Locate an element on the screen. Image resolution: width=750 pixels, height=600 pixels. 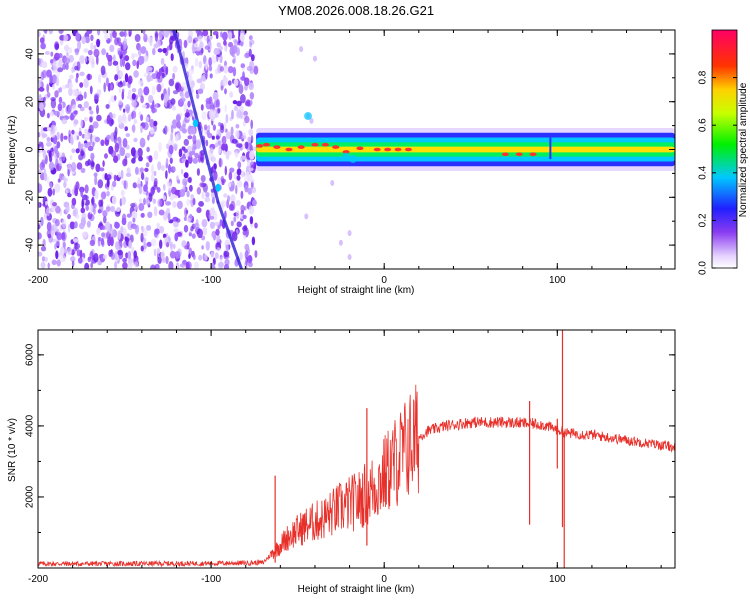
figure-title: YM08.2026.008.18.26.G21 is located at coordinates (356, 10).